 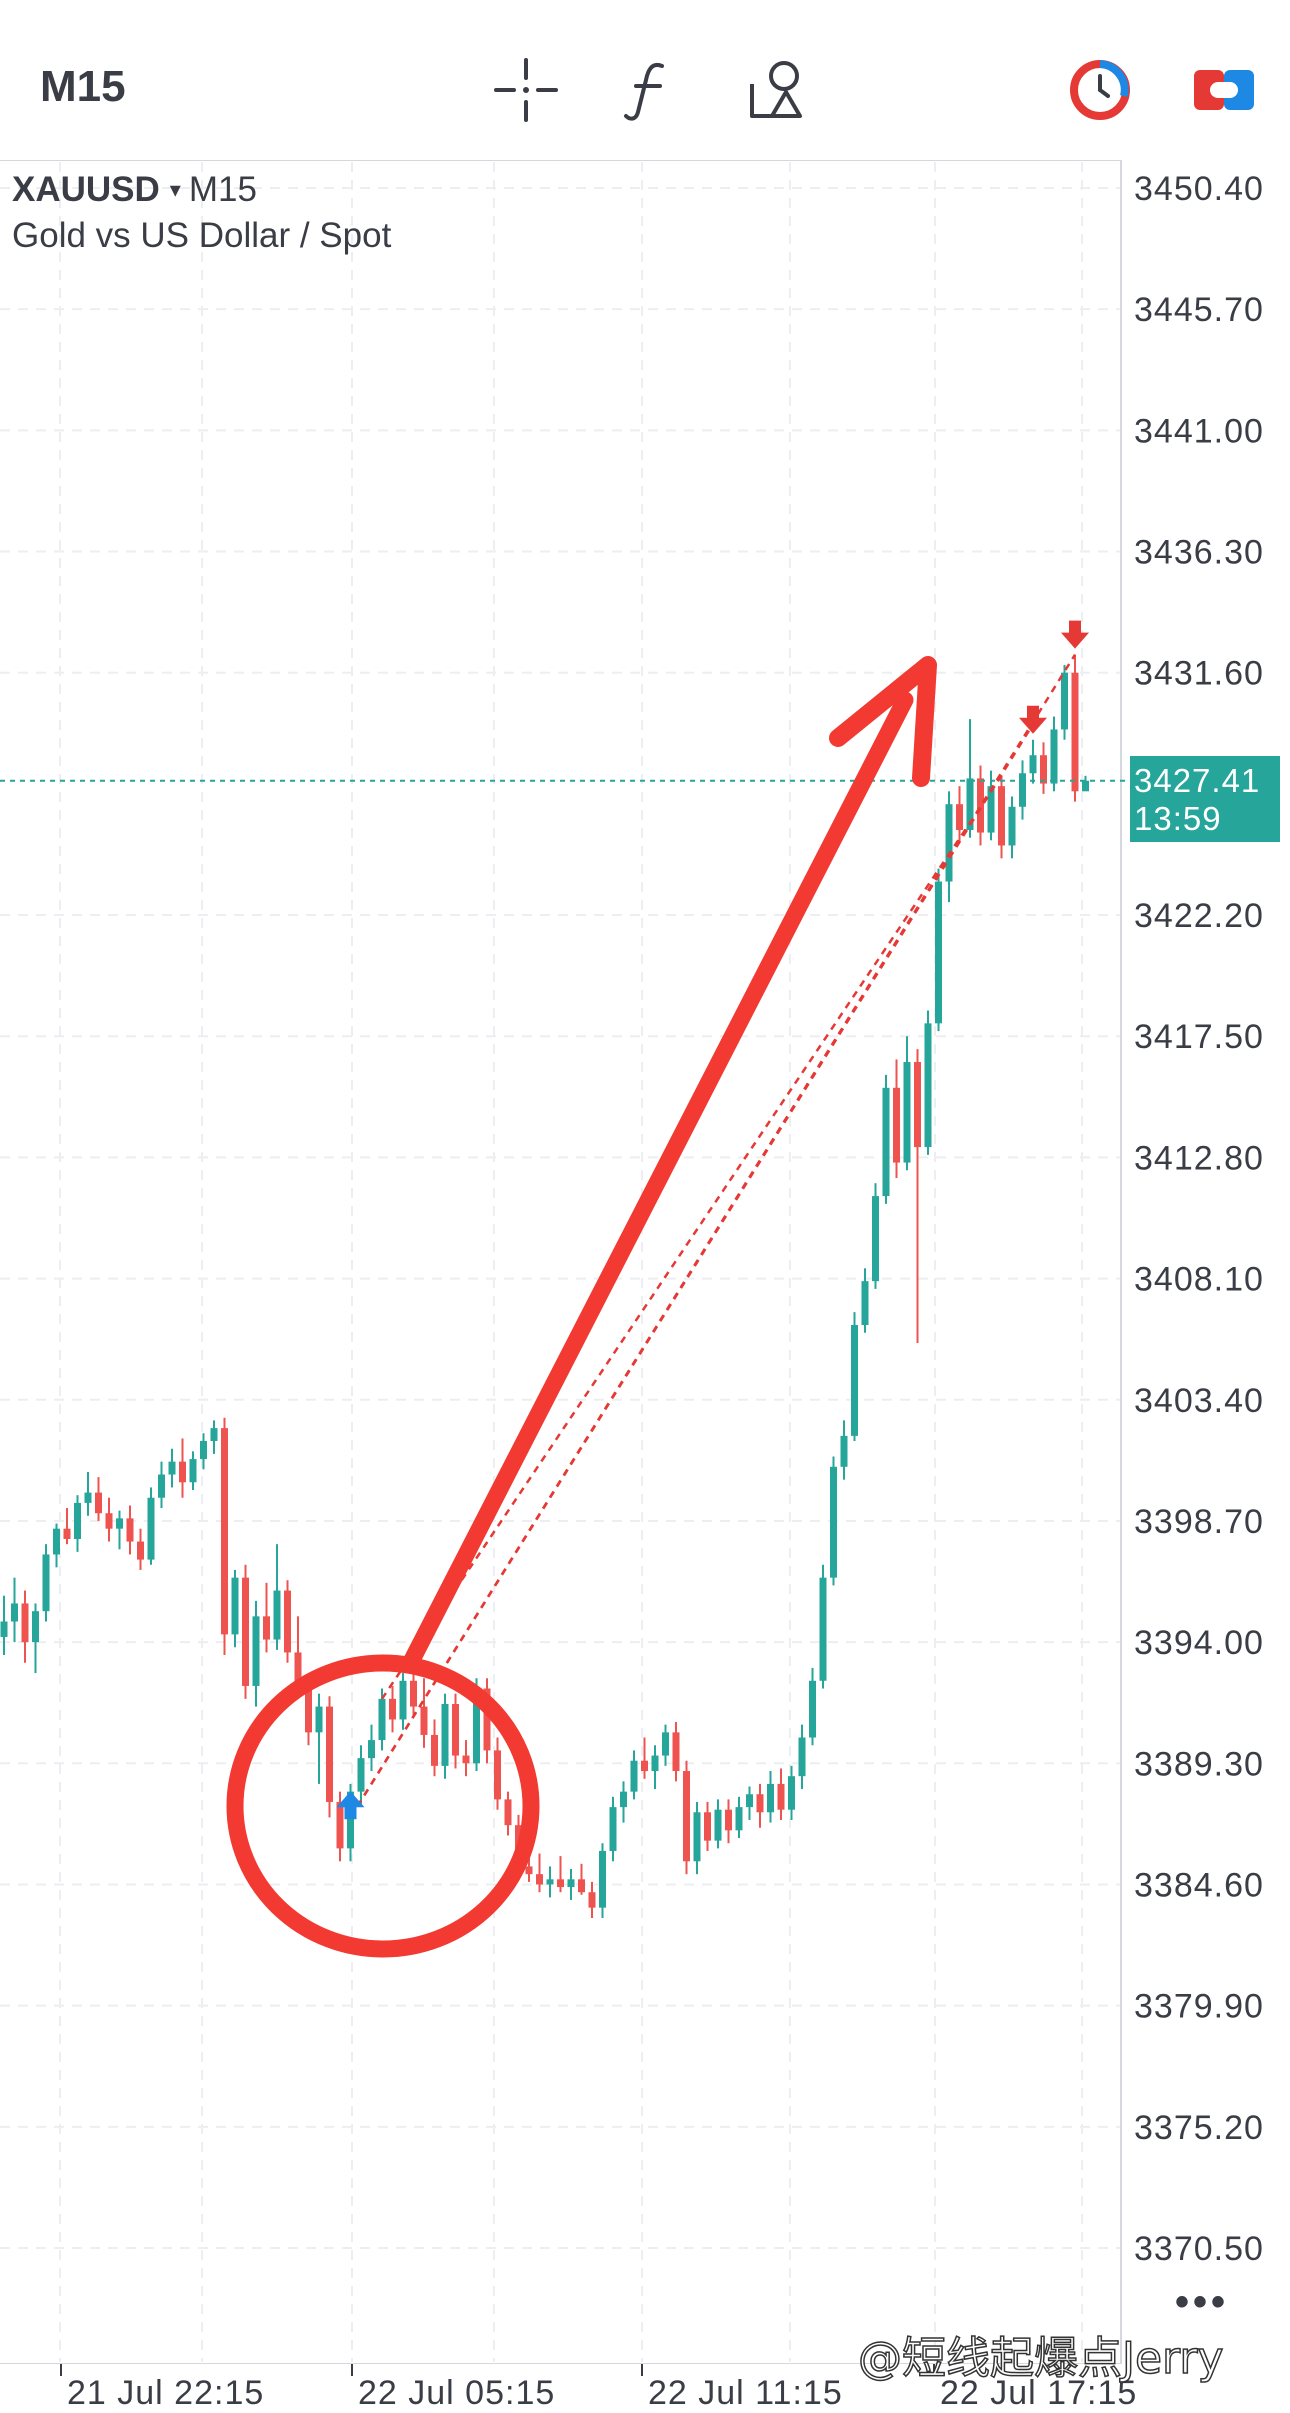 What do you see at coordinates (1224, 90) in the screenshot?
I see `toggle-icon` at bounding box center [1224, 90].